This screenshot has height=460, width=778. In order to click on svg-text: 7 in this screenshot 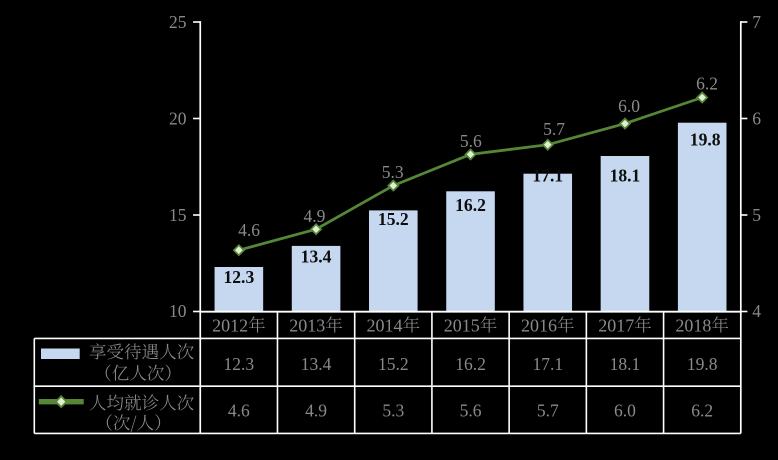, I will do `click(756, 22)`.